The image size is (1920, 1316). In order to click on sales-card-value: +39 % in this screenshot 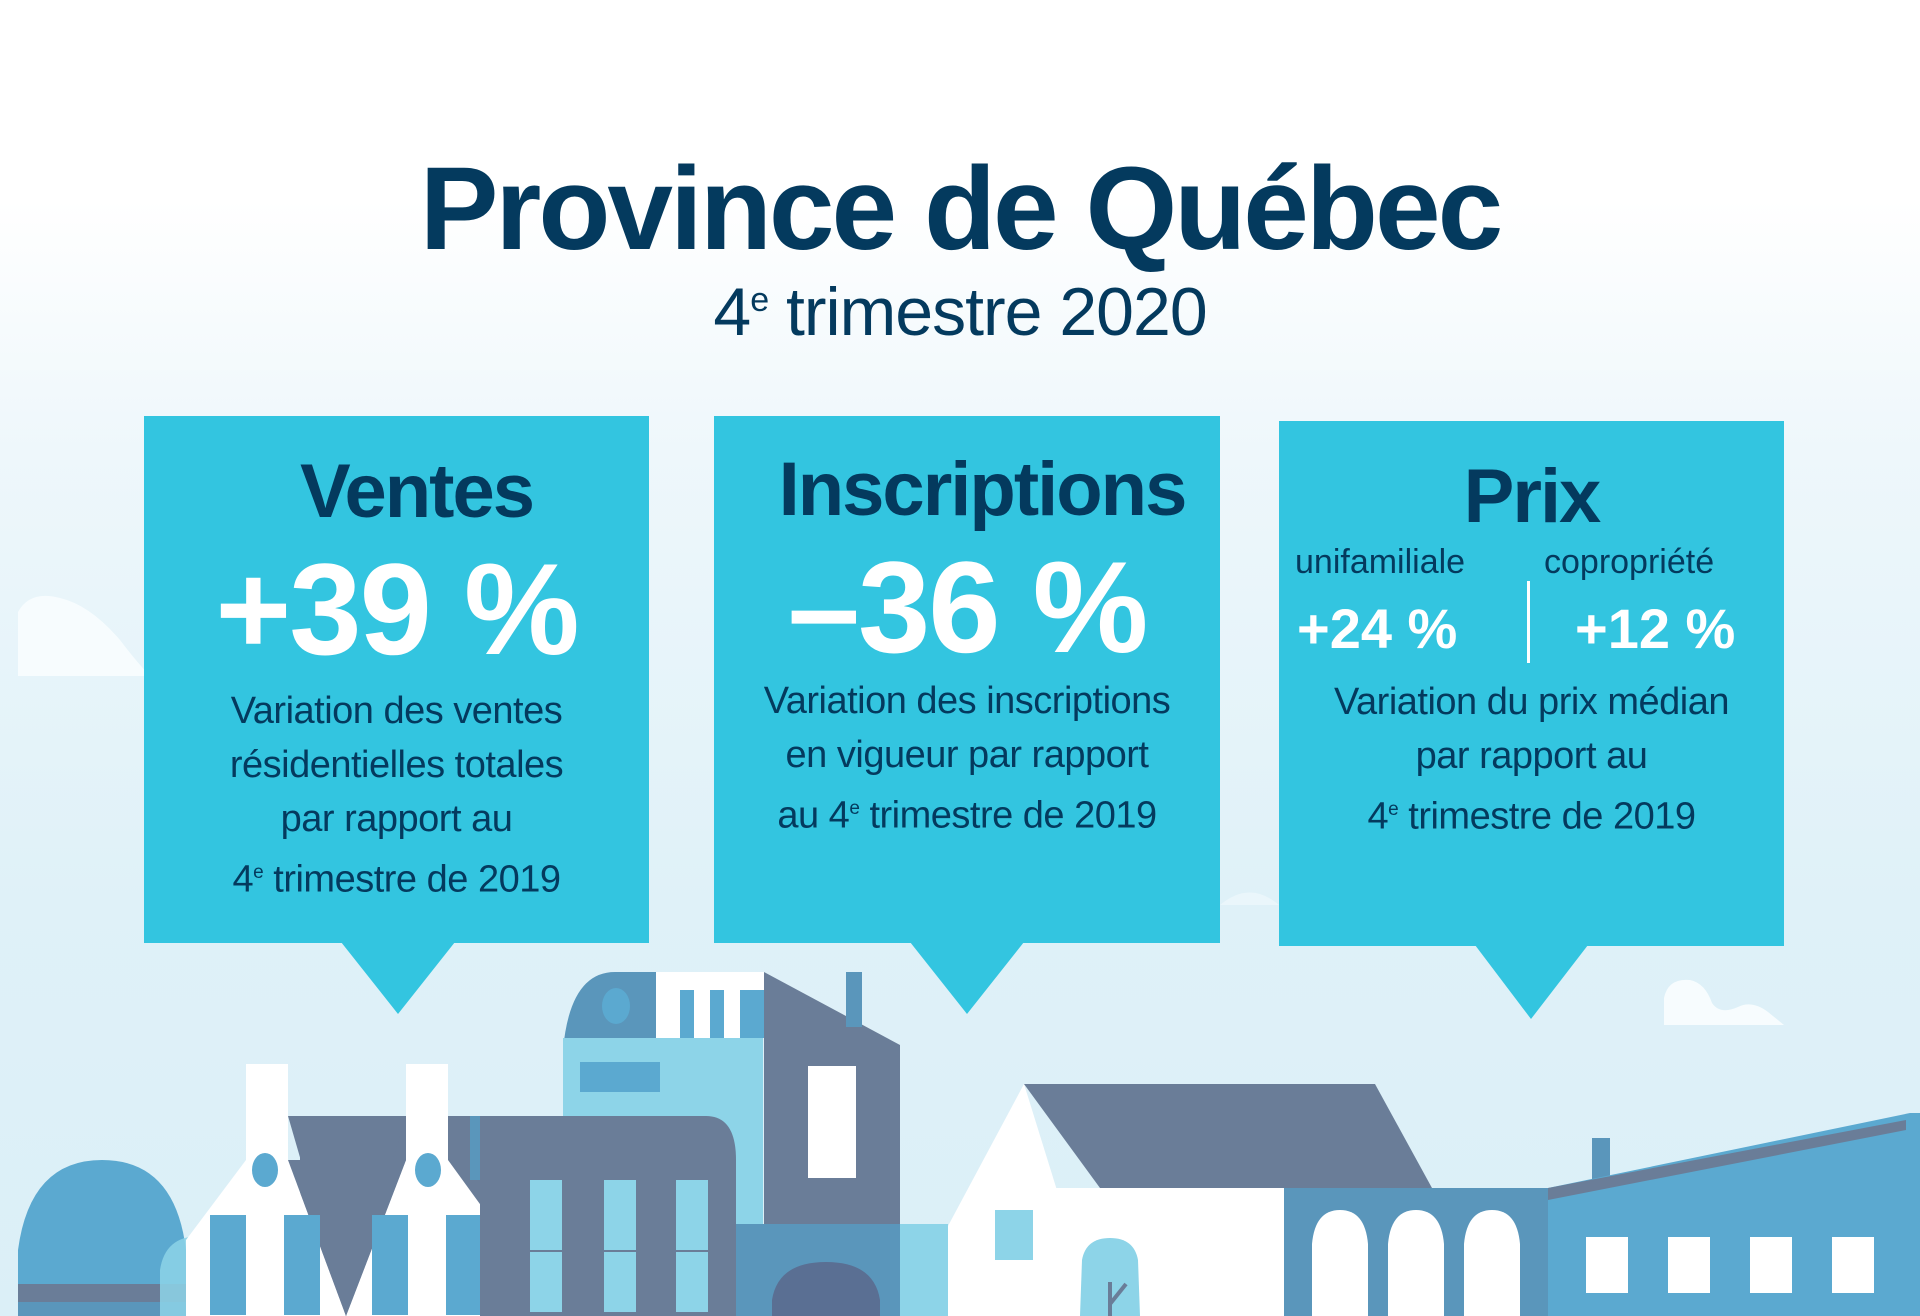, I will do `click(397, 609)`.